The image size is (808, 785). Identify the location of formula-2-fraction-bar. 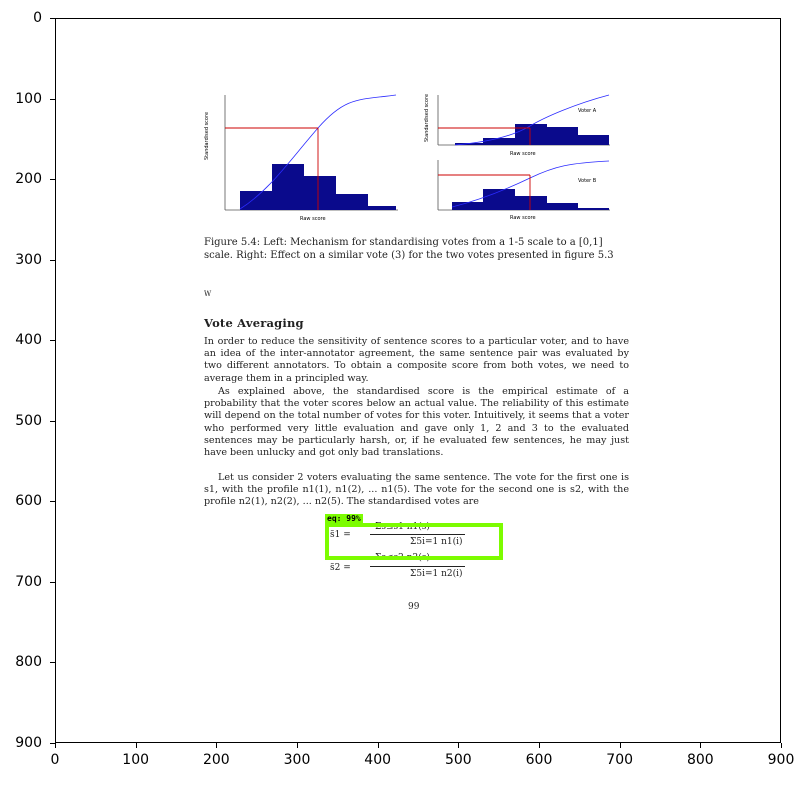
(417, 566).